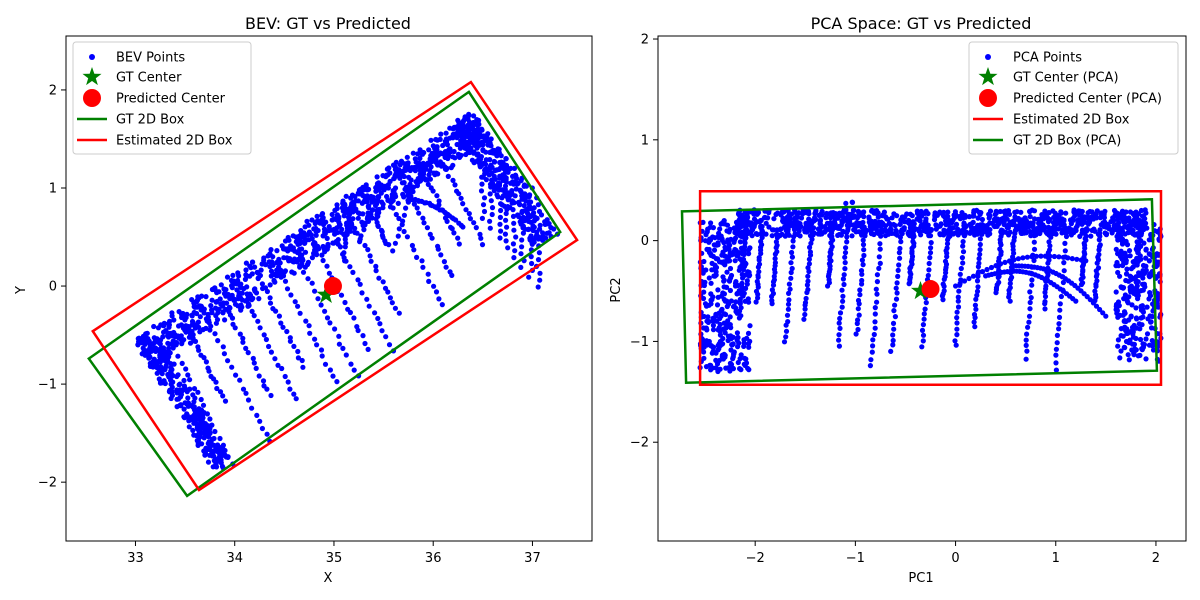 This screenshot has width=1200, height=600. What do you see at coordinates (92, 76) in the screenshot?
I see `bev-legend-star-marker` at bounding box center [92, 76].